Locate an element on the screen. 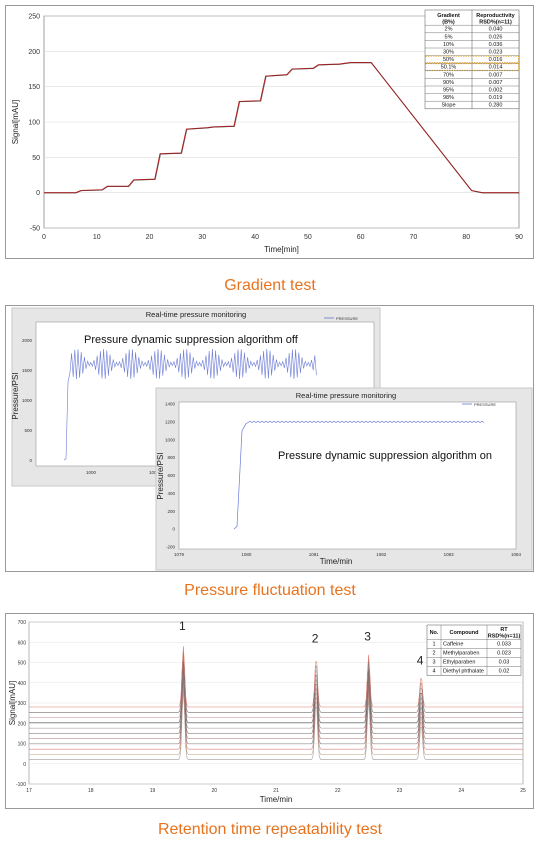  x-tick-label: 24 is located at coordinates (461, 791).